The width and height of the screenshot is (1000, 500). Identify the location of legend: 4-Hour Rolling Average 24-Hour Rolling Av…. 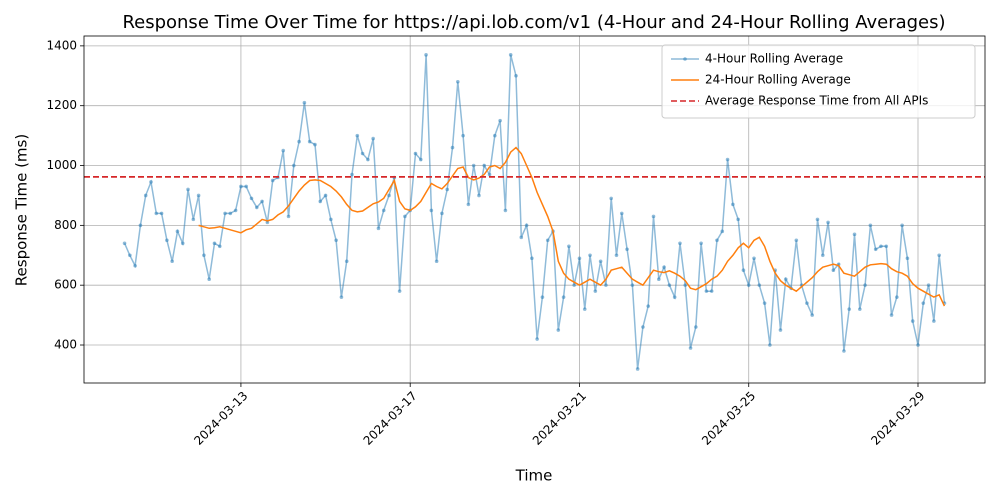
(818, 81).